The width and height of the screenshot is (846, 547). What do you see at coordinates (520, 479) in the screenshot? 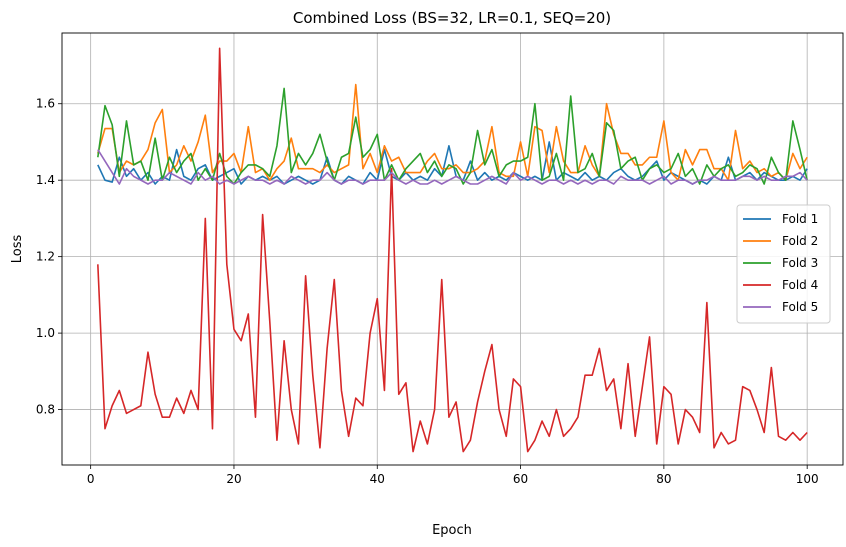
I see `x-tick-label: 60` at bounding box center [520, 479].